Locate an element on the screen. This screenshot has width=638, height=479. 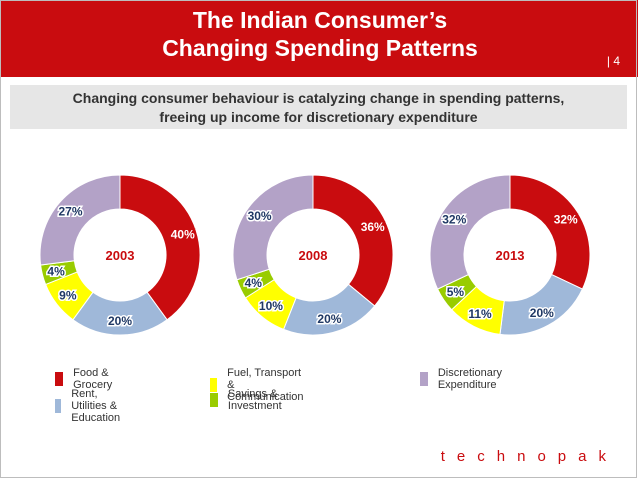
legend-item-discretionary: Discretionary Expenditure is located at coordinates (464, 379).